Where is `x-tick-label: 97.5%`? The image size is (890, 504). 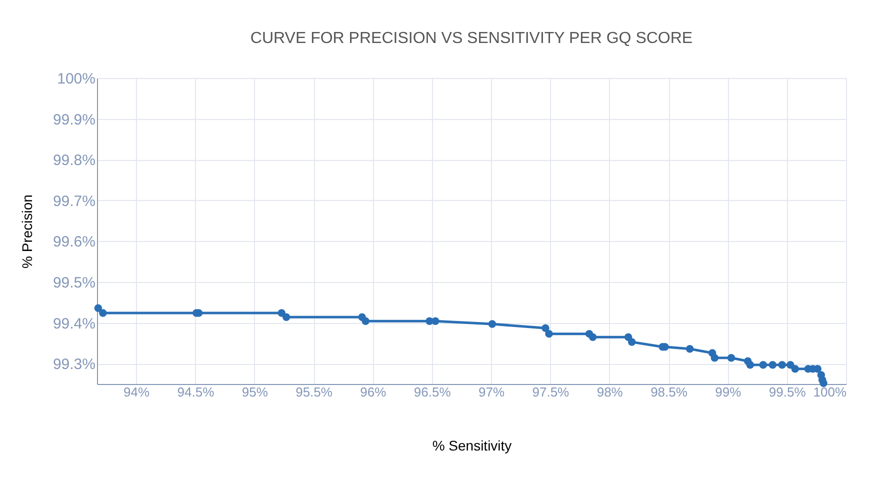 x-tick-label: 97.5% is located at coordinates (551, 392).